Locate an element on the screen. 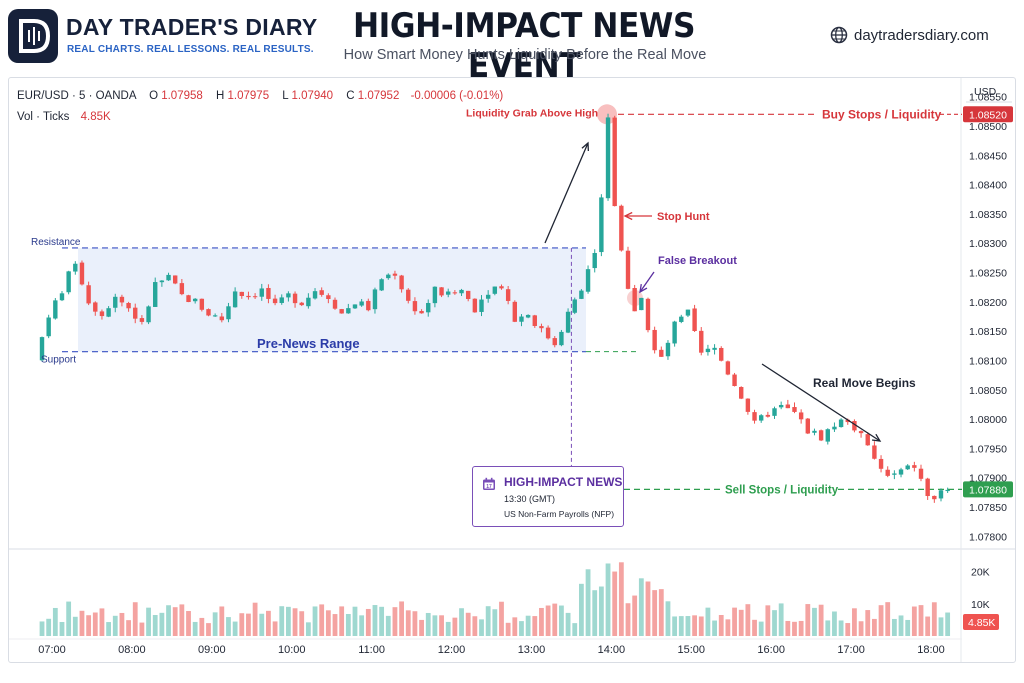  stop-hunt-arrow is located at coordinates (637, 216).